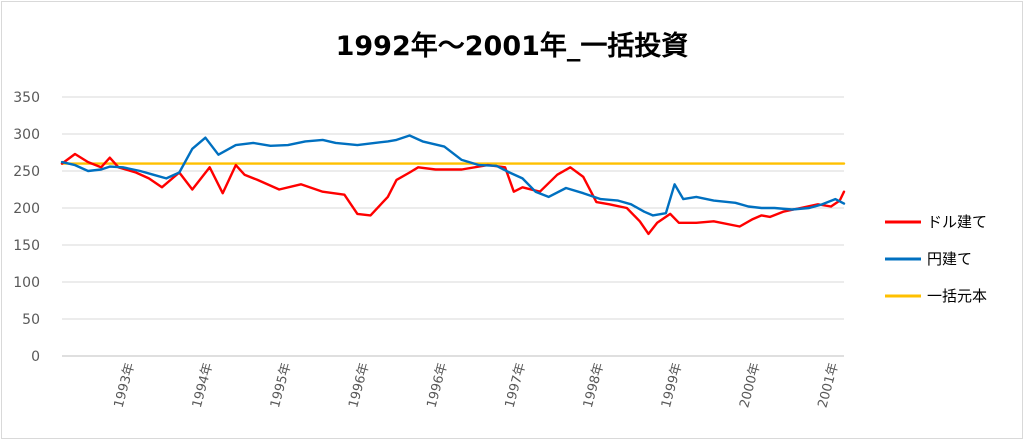 The width and height of the screenshot is (1024, 440). Describe the element at coordinates (26, 172) in the screenshot. I see `y-tick-label: 250` at that location.